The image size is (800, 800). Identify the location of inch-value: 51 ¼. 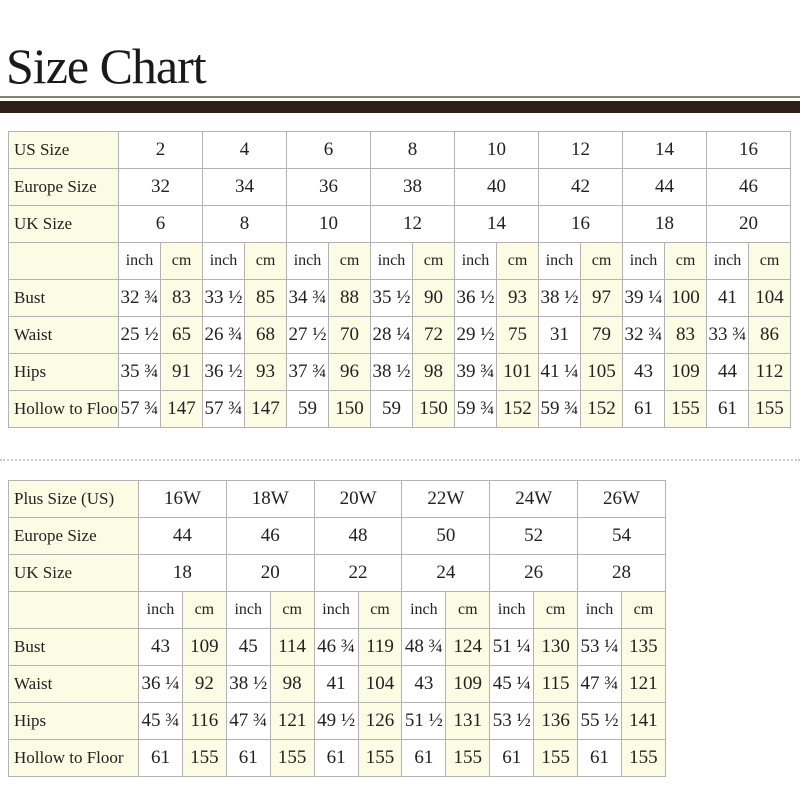
(512, 647).